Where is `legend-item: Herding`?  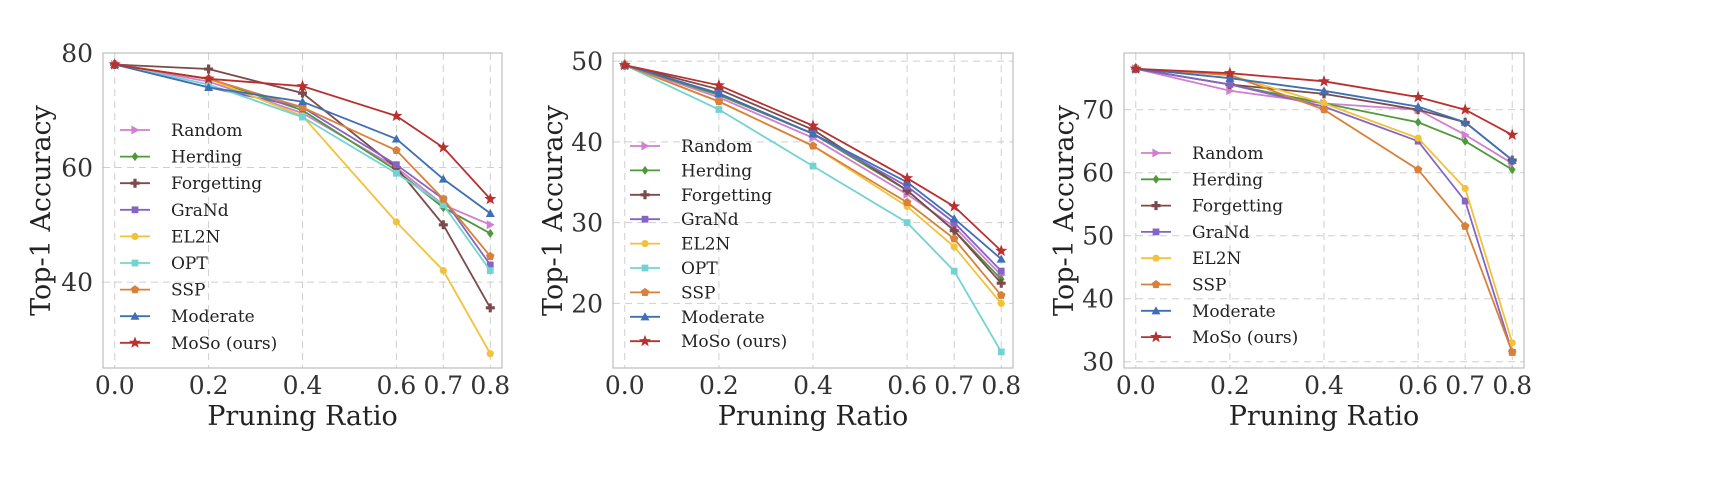 legend-item: Herding is located at coordinates (1202, 180).